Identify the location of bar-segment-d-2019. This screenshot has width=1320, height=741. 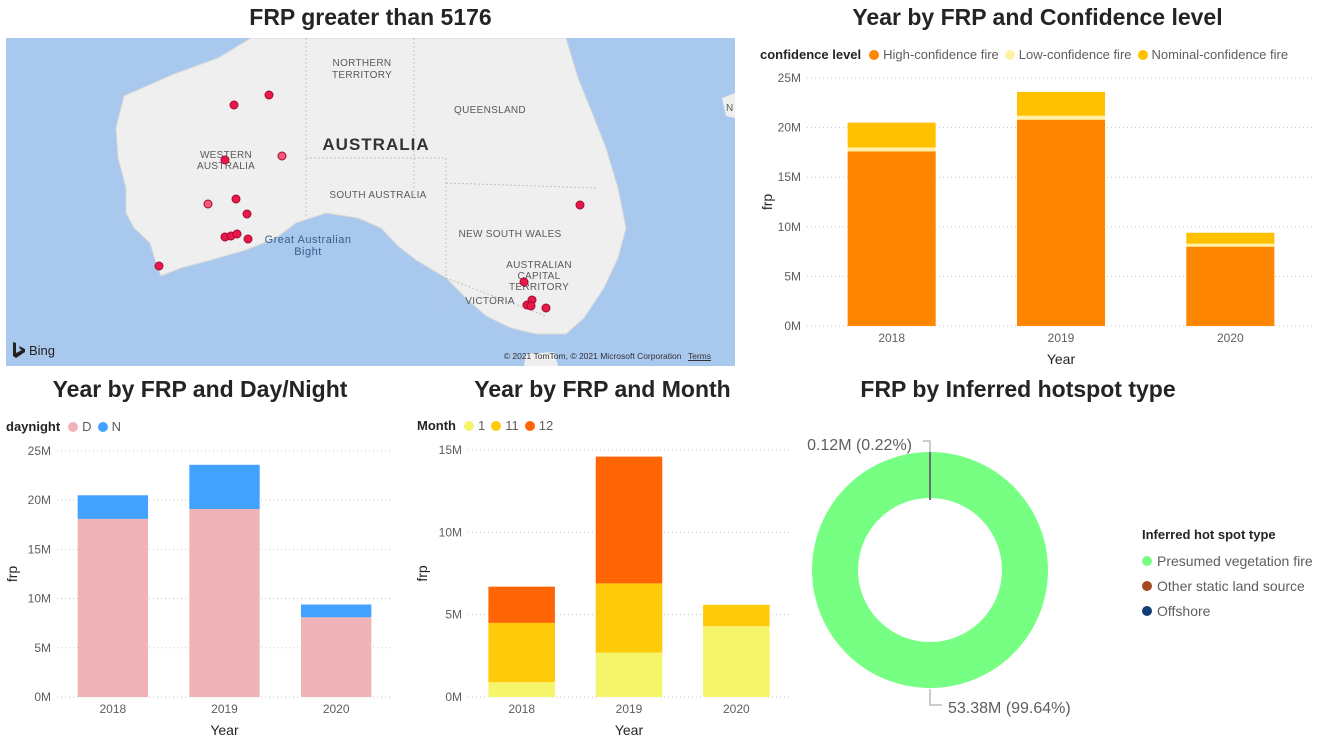
(224, 603).